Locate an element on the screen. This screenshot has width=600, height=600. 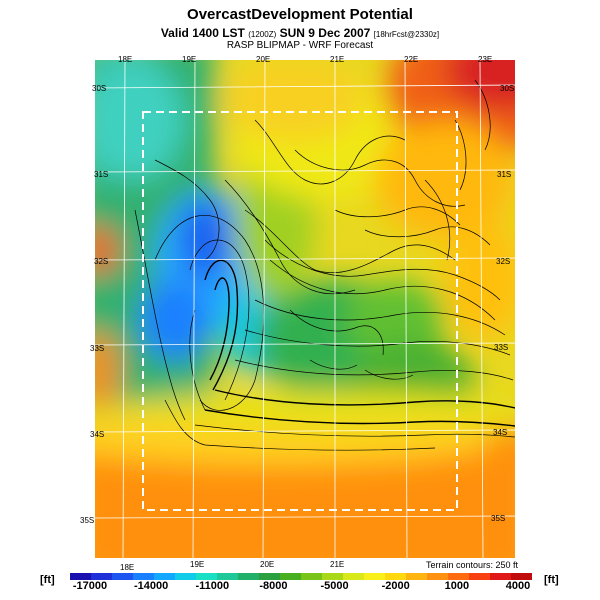
lon-label-top: 21E is located at coordinates (337, 59).